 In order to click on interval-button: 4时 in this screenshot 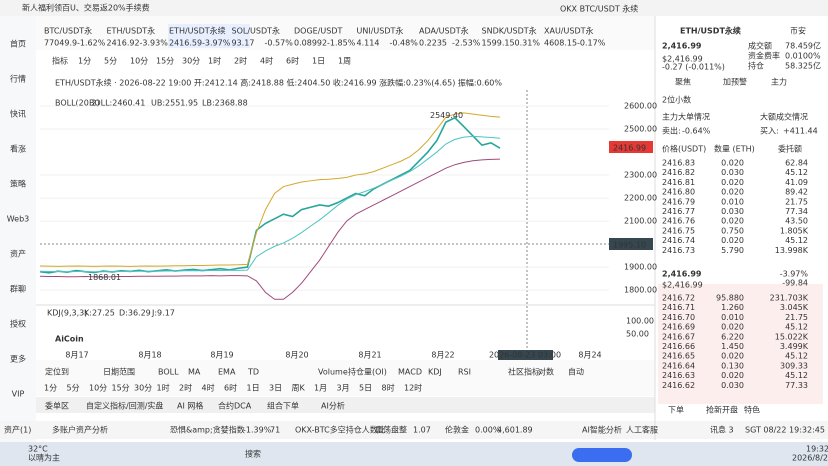, I will do `click(266, 61)`.